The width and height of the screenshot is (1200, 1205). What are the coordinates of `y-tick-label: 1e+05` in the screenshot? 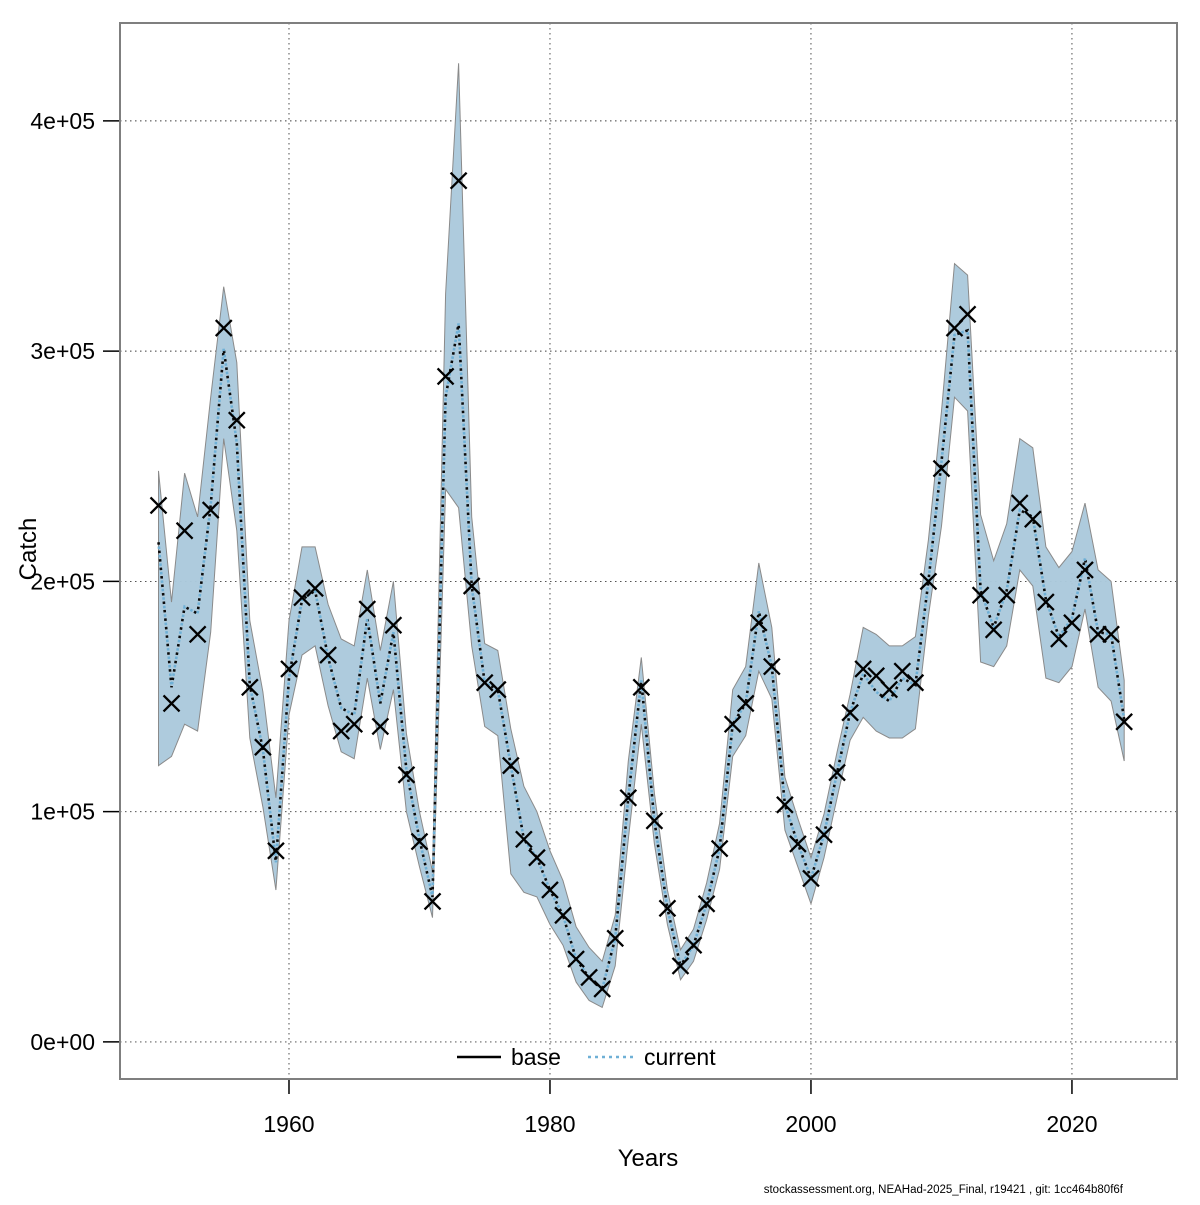 It's located at (62, 812).